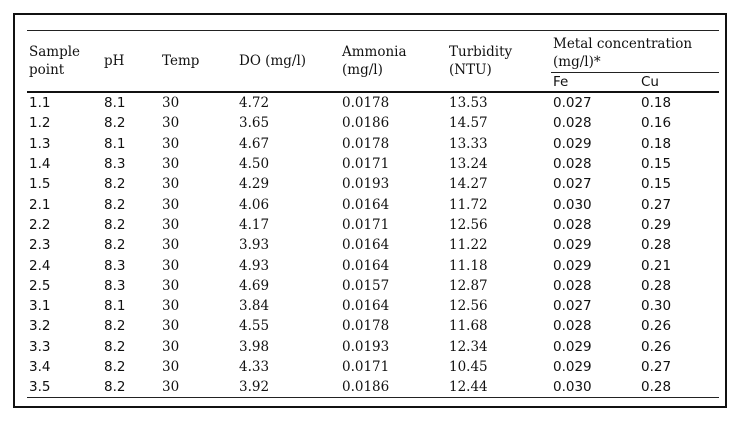 The height and width of the screenshot is (426, 744). Describe the element at coordinates (40, 326) in the screenshot. I see `cell-sample-point: 3.2` at that location.